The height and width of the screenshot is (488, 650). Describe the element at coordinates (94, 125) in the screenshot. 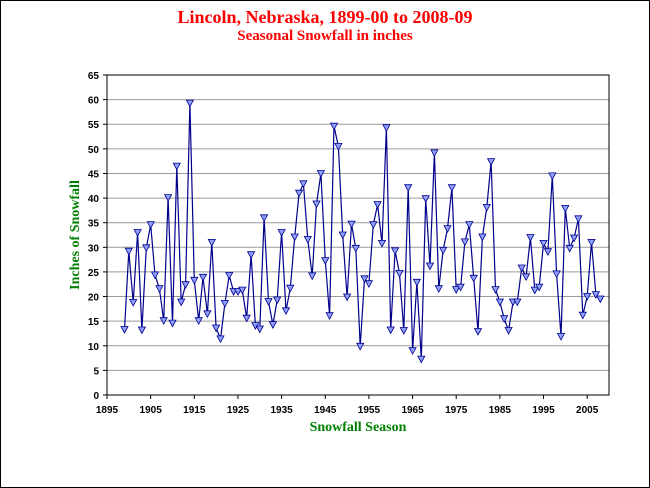

I see `y-tick-label: 55` at that location.